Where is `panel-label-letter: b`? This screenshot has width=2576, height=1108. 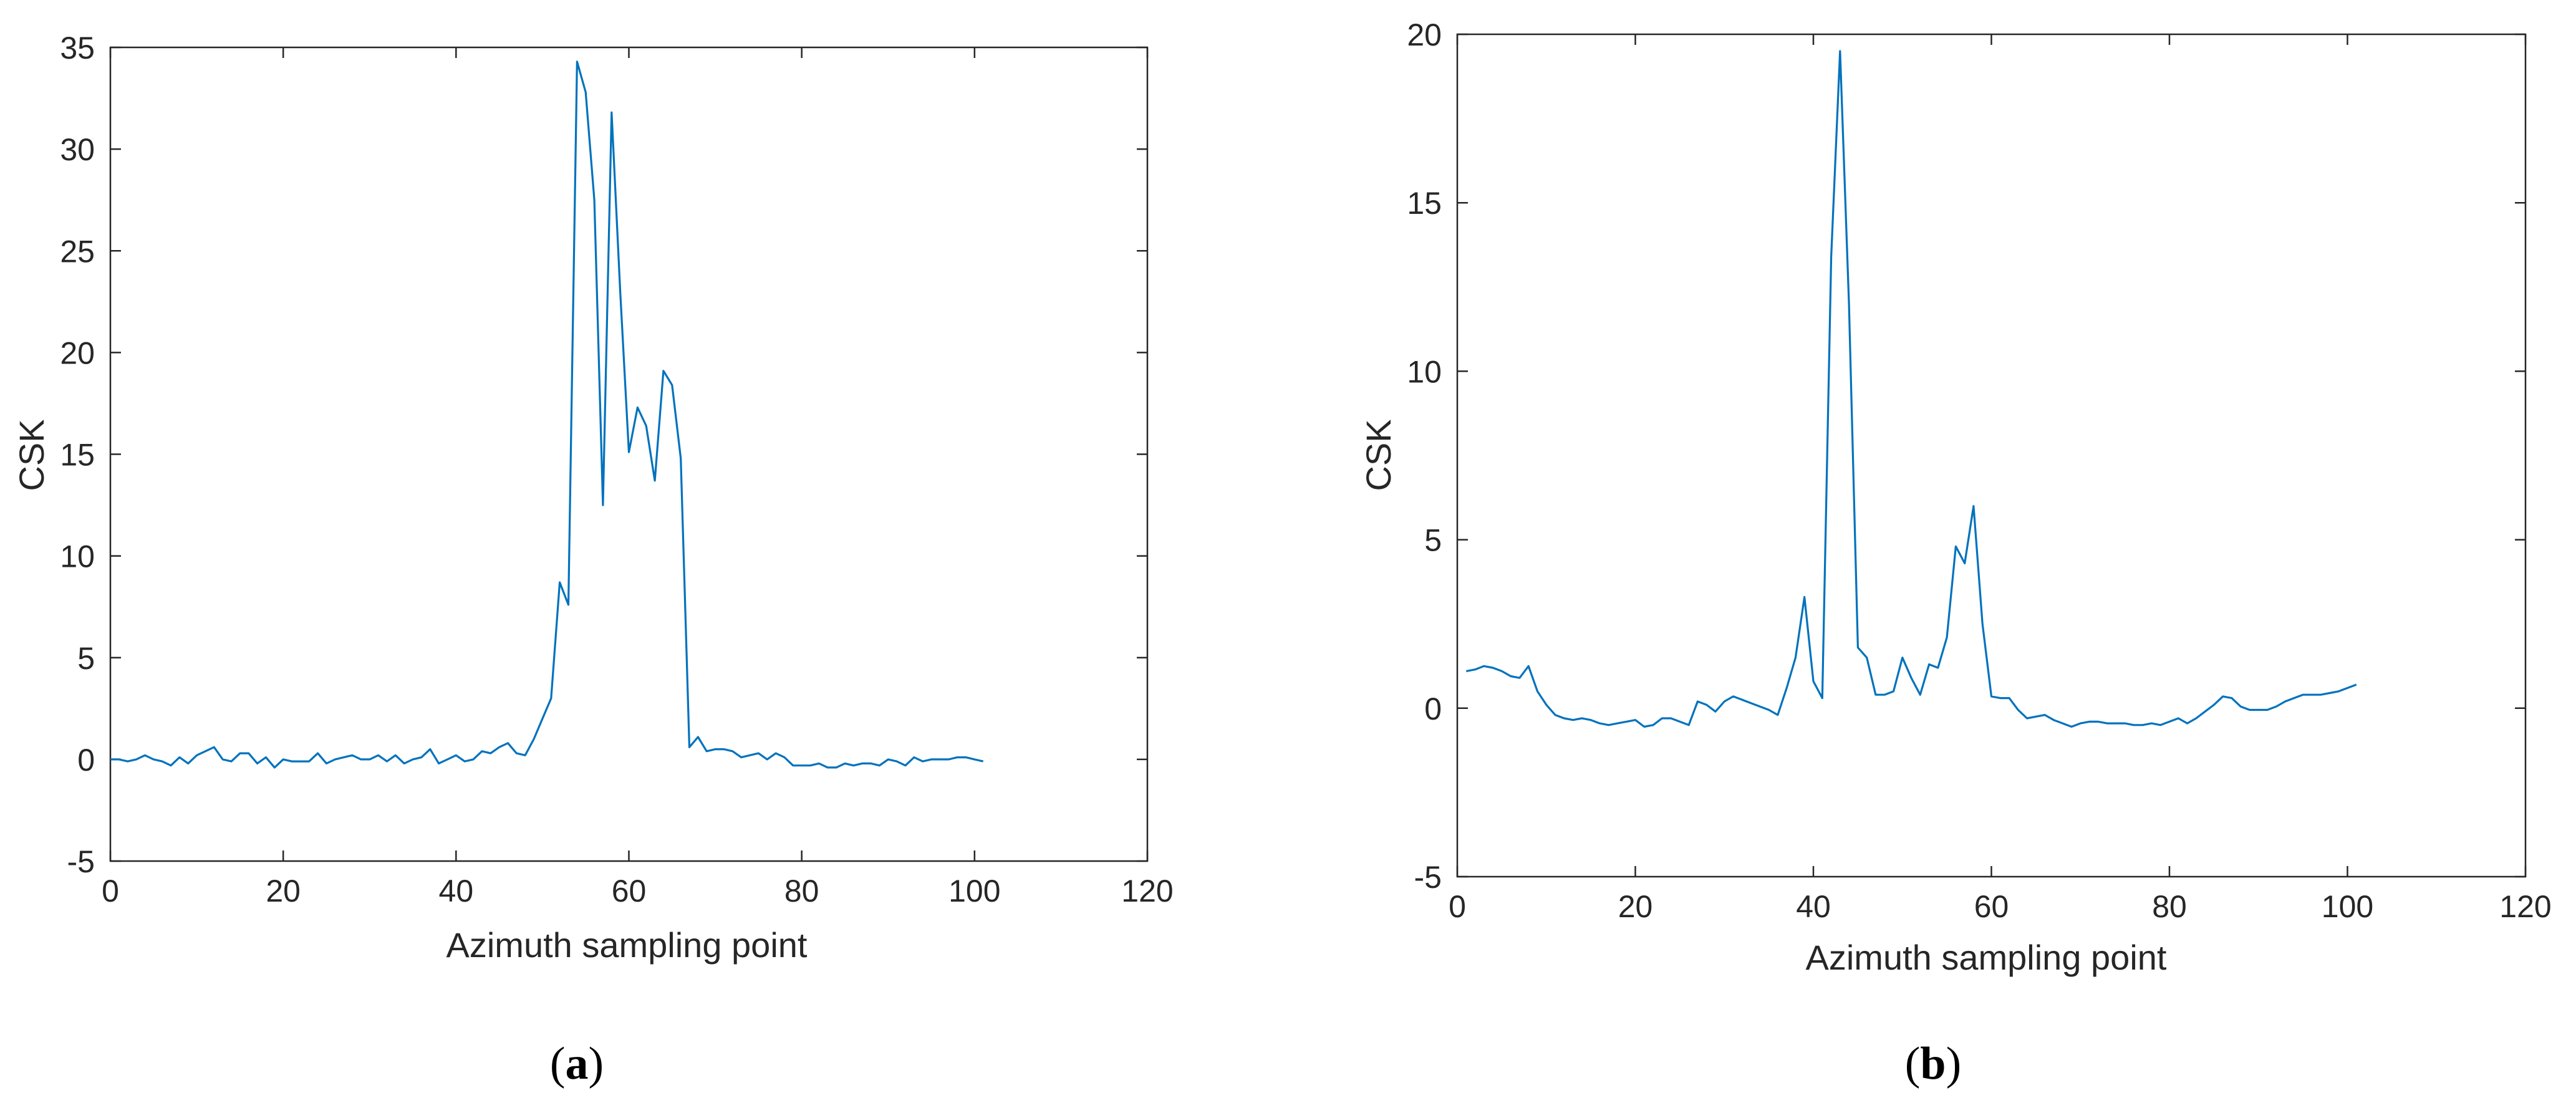 panel-label-letter: b is located at coordinates (1933, 1063).